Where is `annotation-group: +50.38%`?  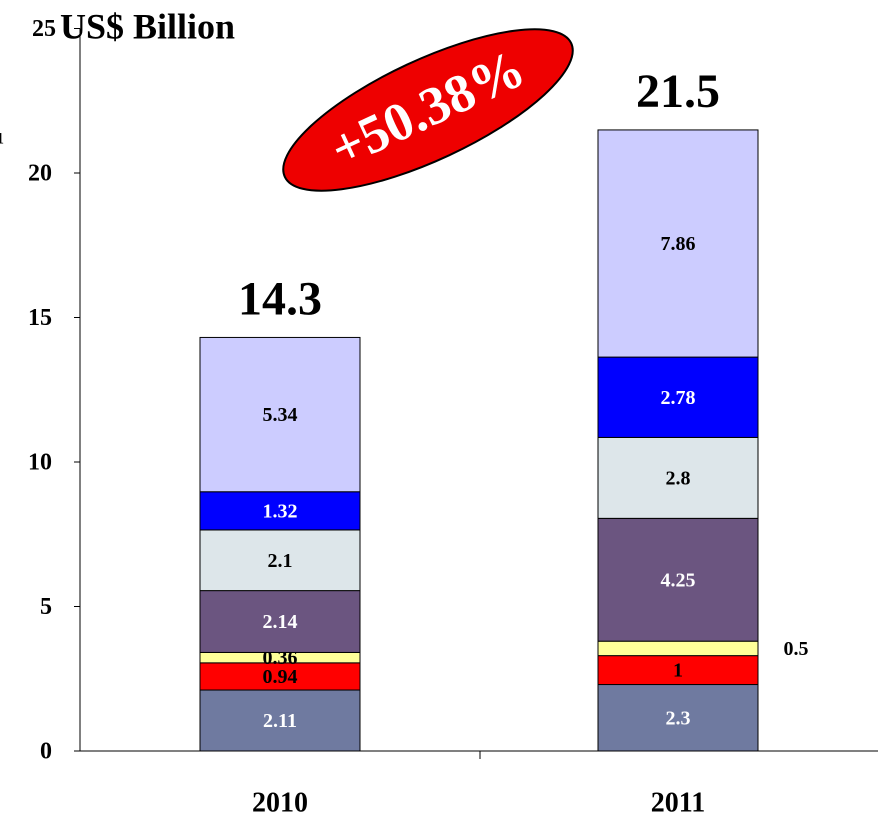 annotation-group: +50.38% is located at coordinates (428, 110).